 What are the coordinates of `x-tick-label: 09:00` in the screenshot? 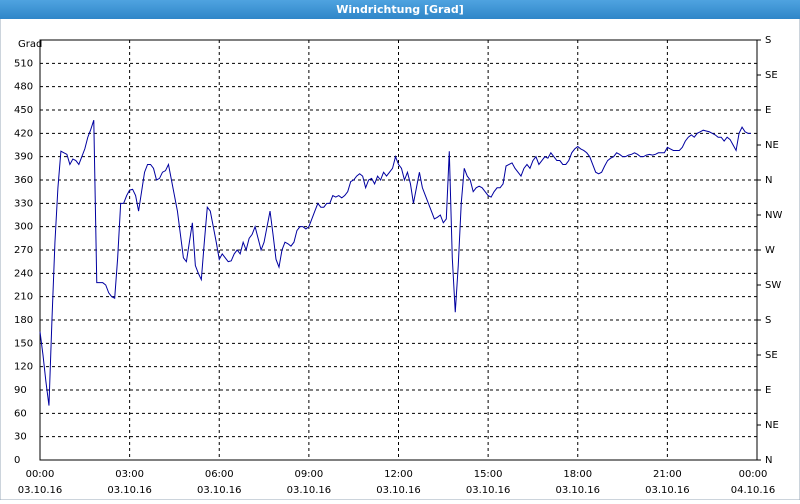 It's located at (308, 474).